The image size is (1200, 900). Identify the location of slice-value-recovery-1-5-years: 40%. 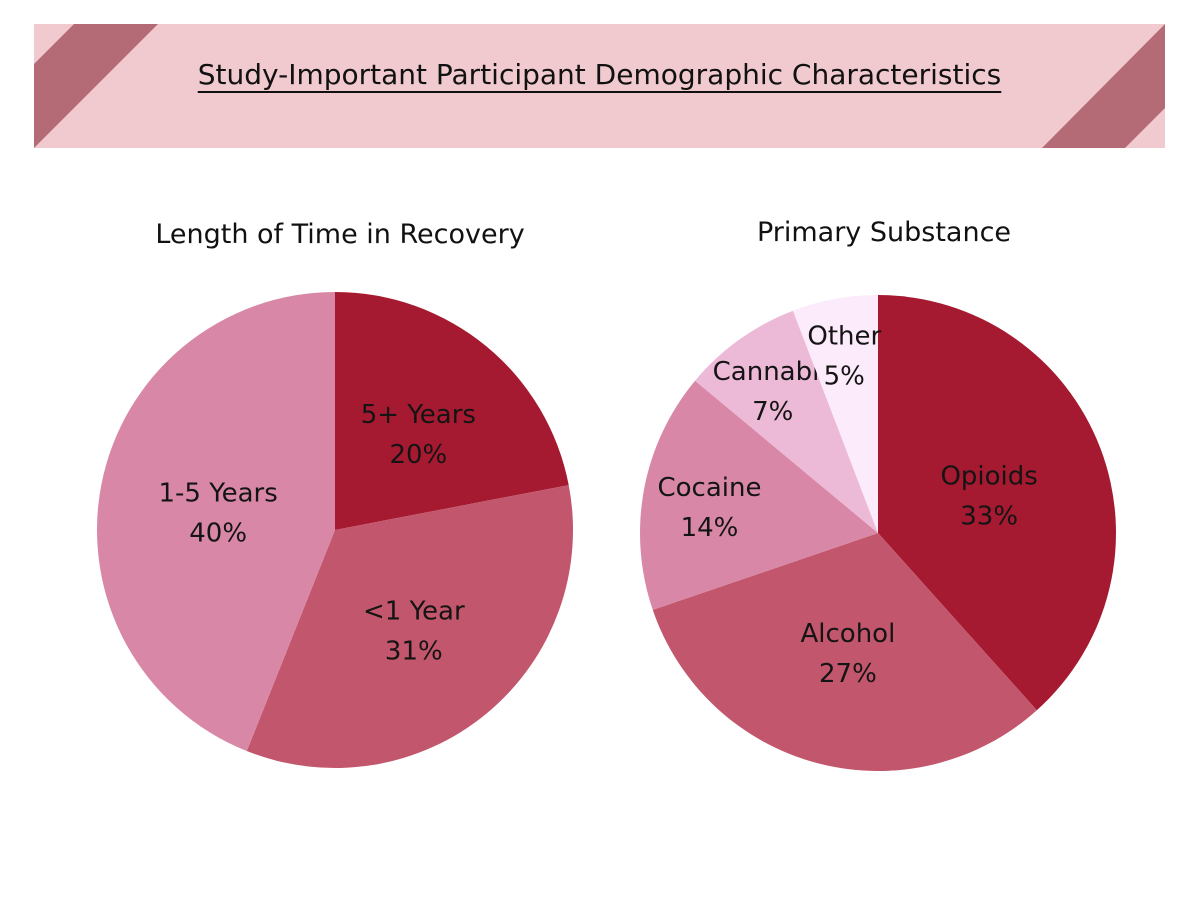
(218, 534).